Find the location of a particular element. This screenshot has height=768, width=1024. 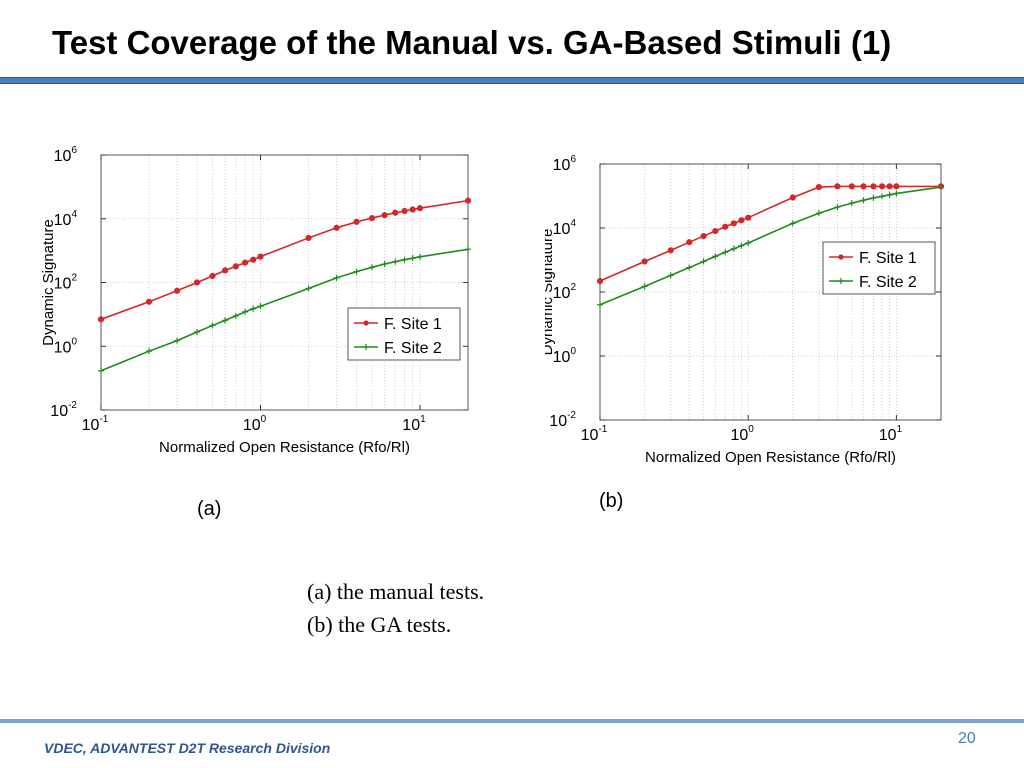

caption-line-2: (b) the GA tests. is located at coordinates (379, 624).